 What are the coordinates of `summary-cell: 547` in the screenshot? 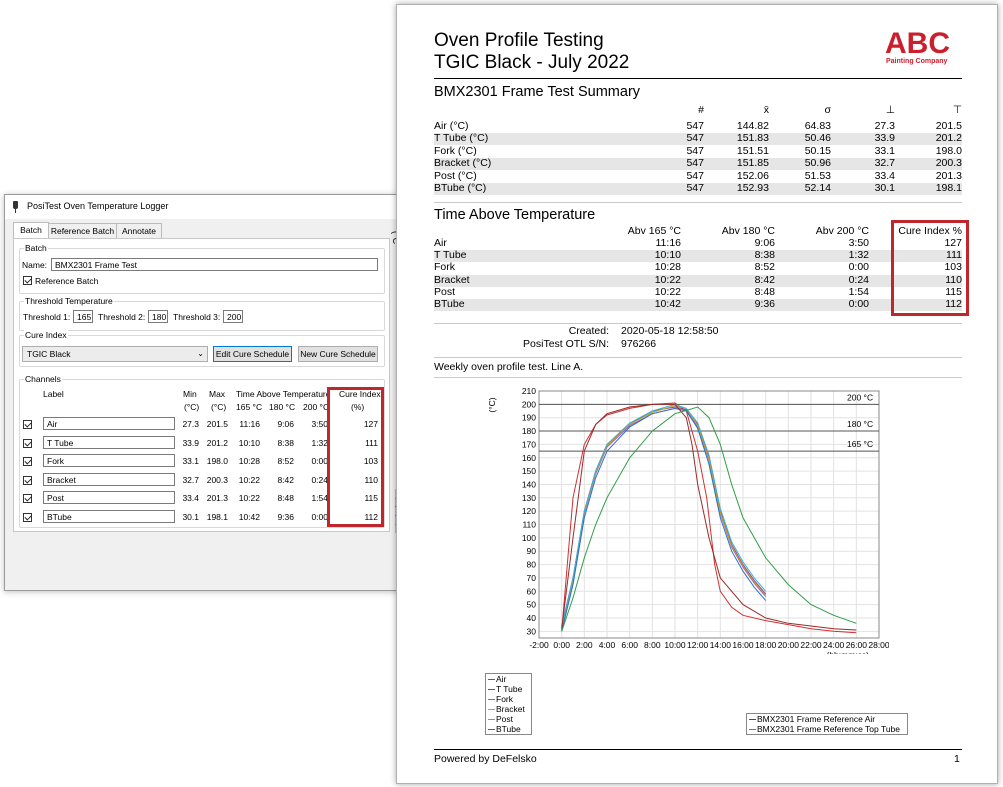 It's located at (695, 175).